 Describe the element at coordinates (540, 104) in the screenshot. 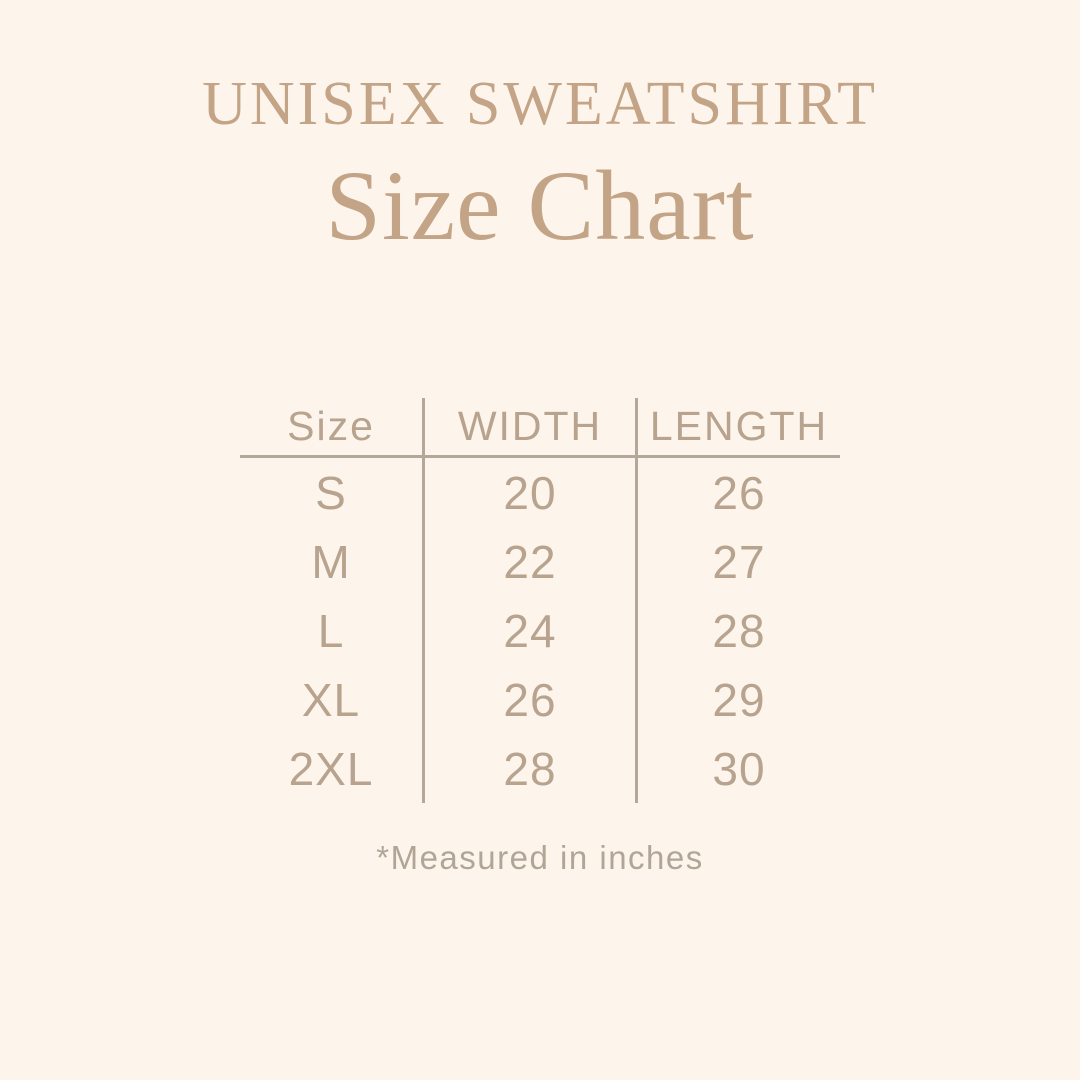

I see `page-title: UNISEX SWEATSHIRT` at that location.